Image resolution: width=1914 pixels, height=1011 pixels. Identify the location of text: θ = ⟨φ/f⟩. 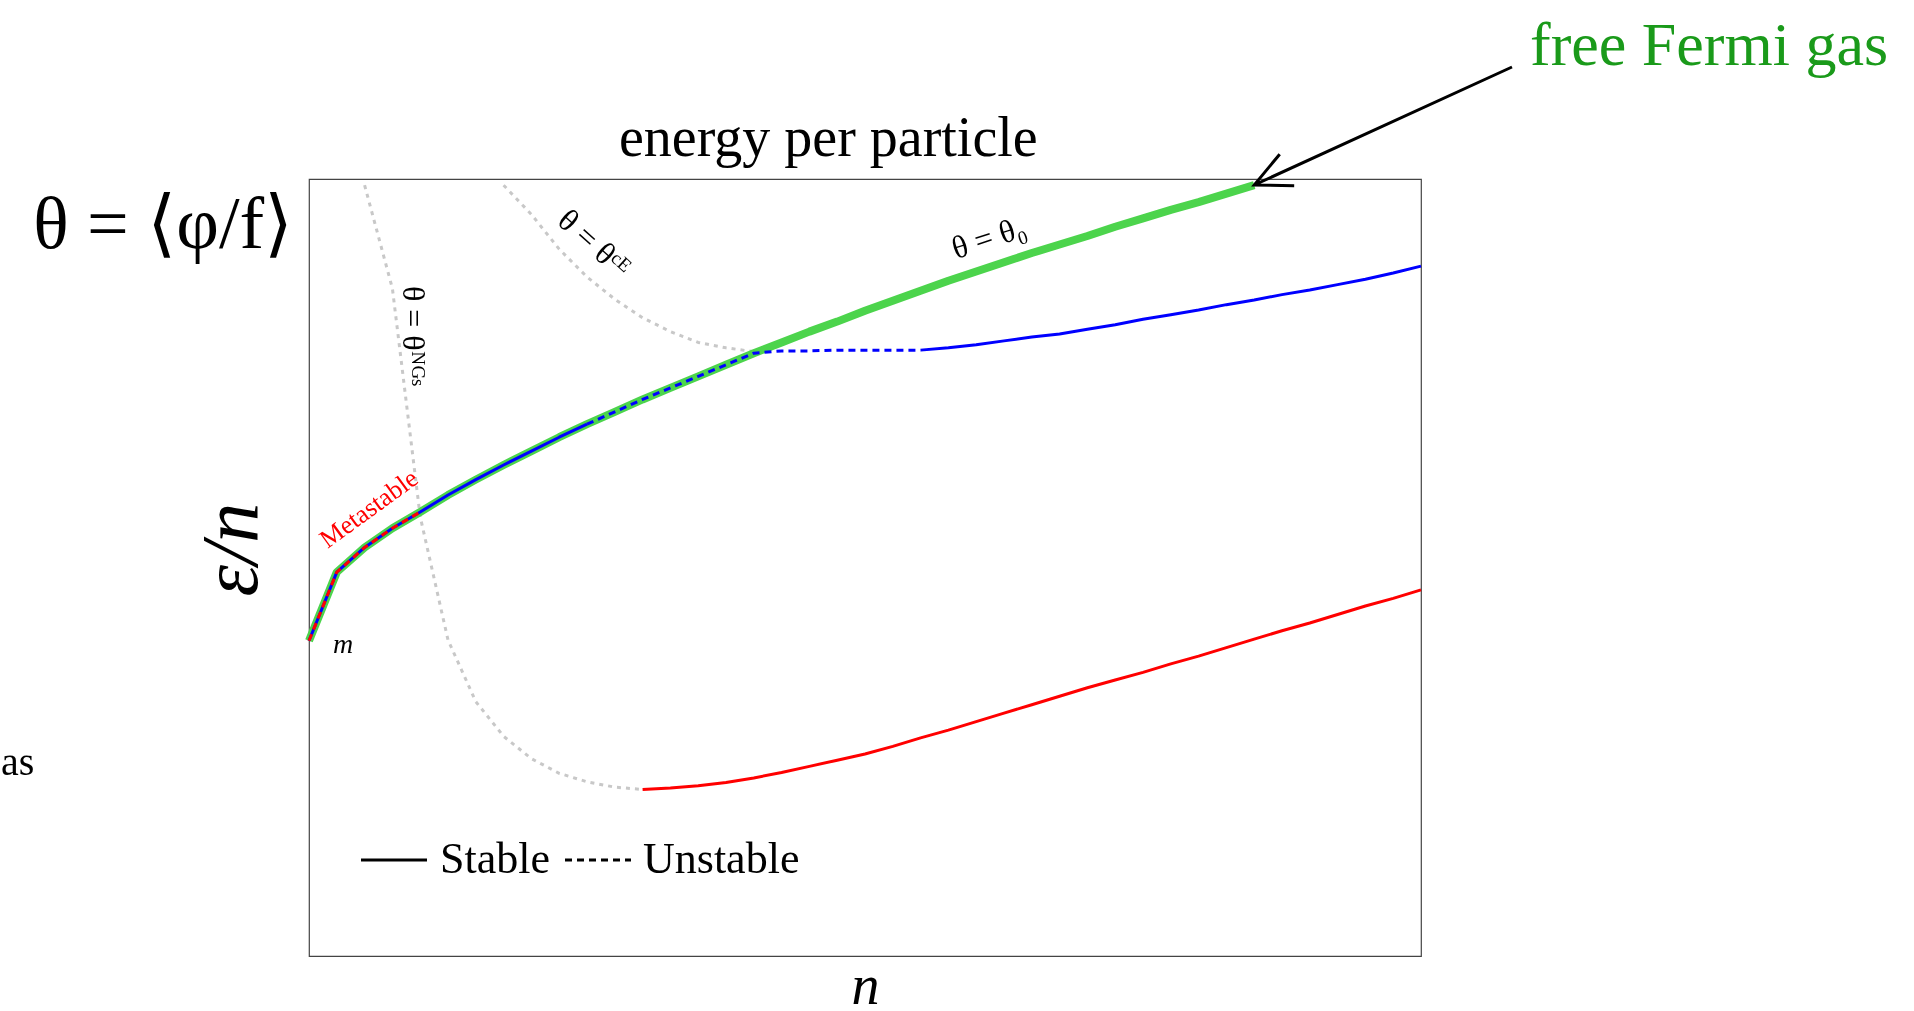
(163, 223).